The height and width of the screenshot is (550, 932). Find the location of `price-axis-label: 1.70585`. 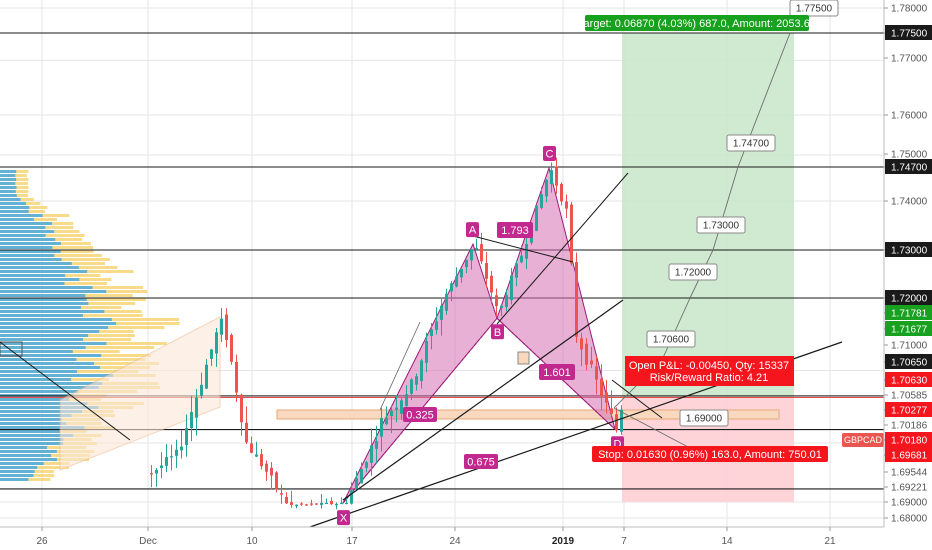

price-axis-label: 1.70585 is located at coordinates (909, 396).